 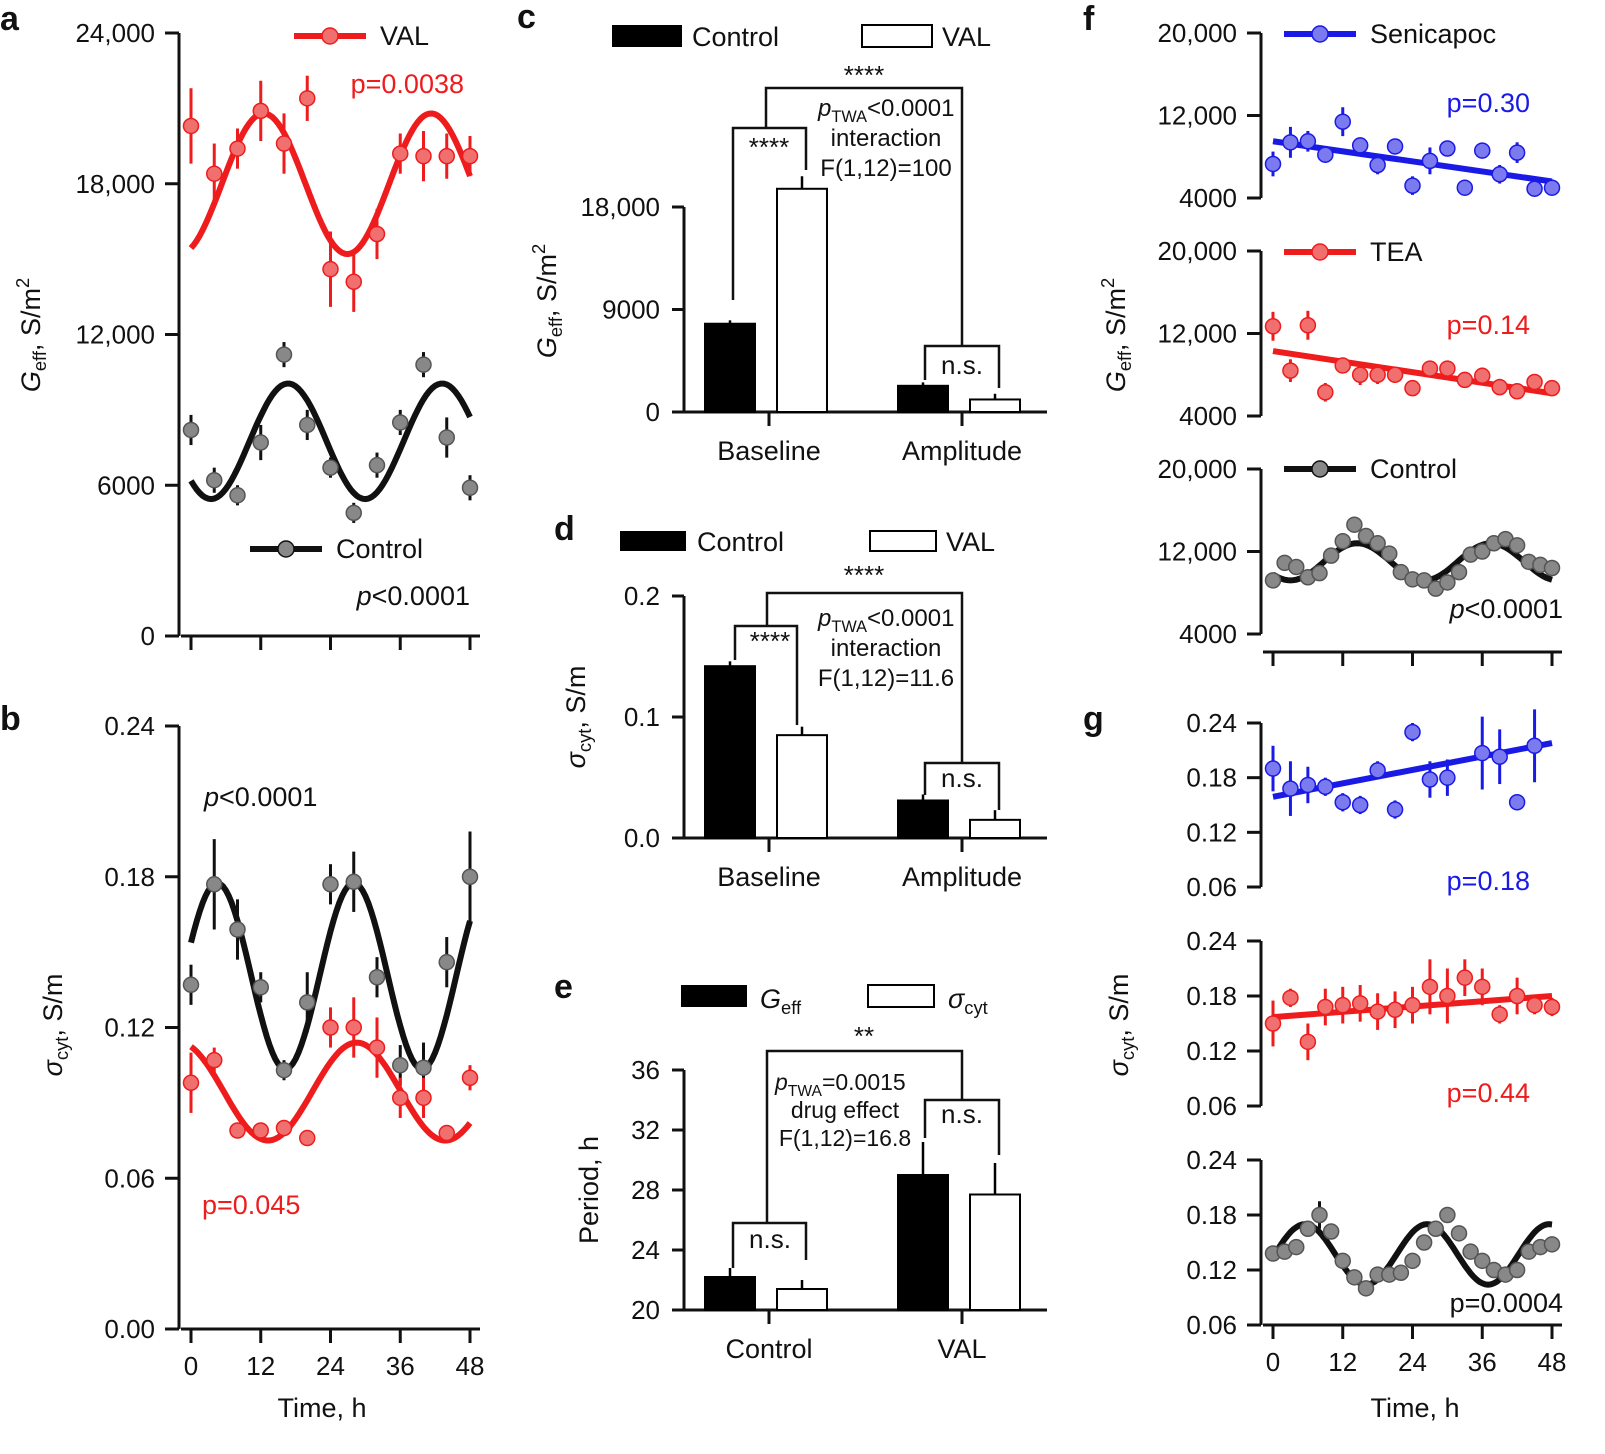 What do you see at coordinates (1211, 832) in the screenshot?
I see `g0-y-axis-tick-label: 0.12` at bounding box center [1211, 832].